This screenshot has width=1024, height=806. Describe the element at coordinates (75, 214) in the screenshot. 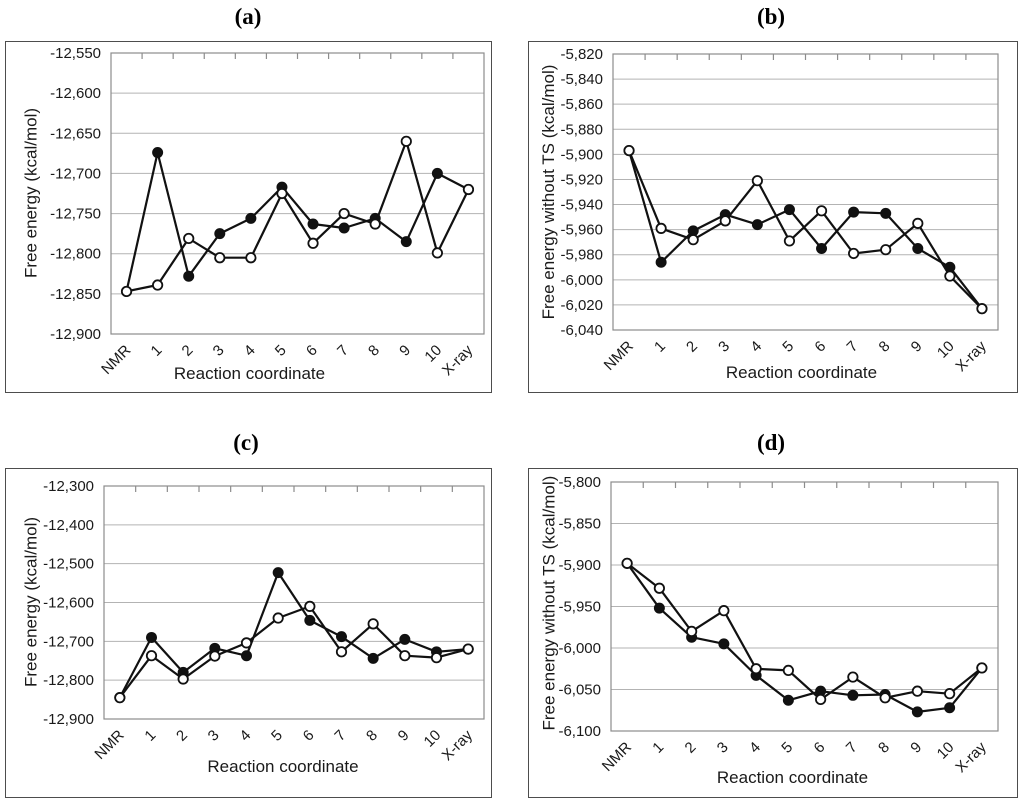

I see `y-tick-label: -12,750` at that location.